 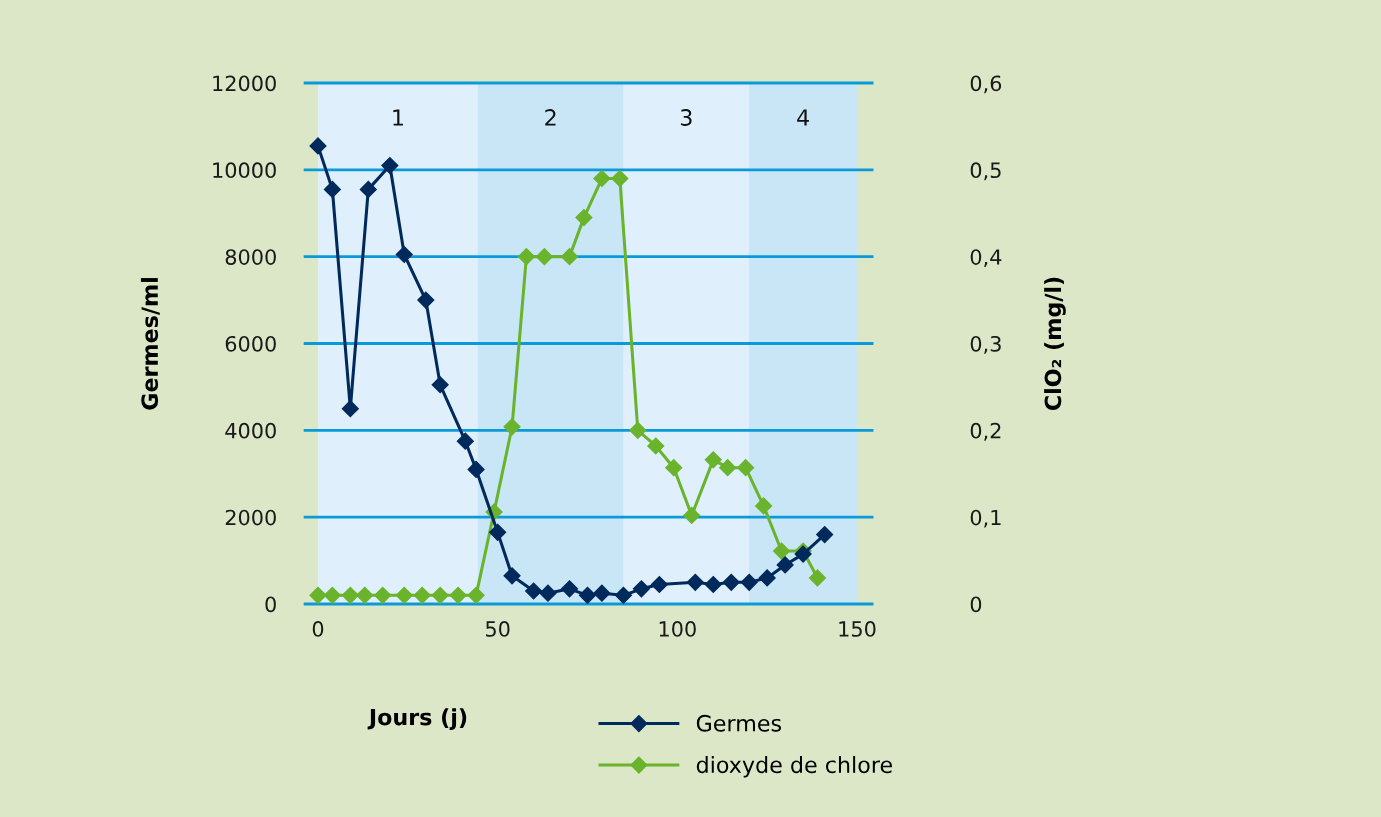 I want to click on y-tick-label: 8000, so click(x=250, y=257).